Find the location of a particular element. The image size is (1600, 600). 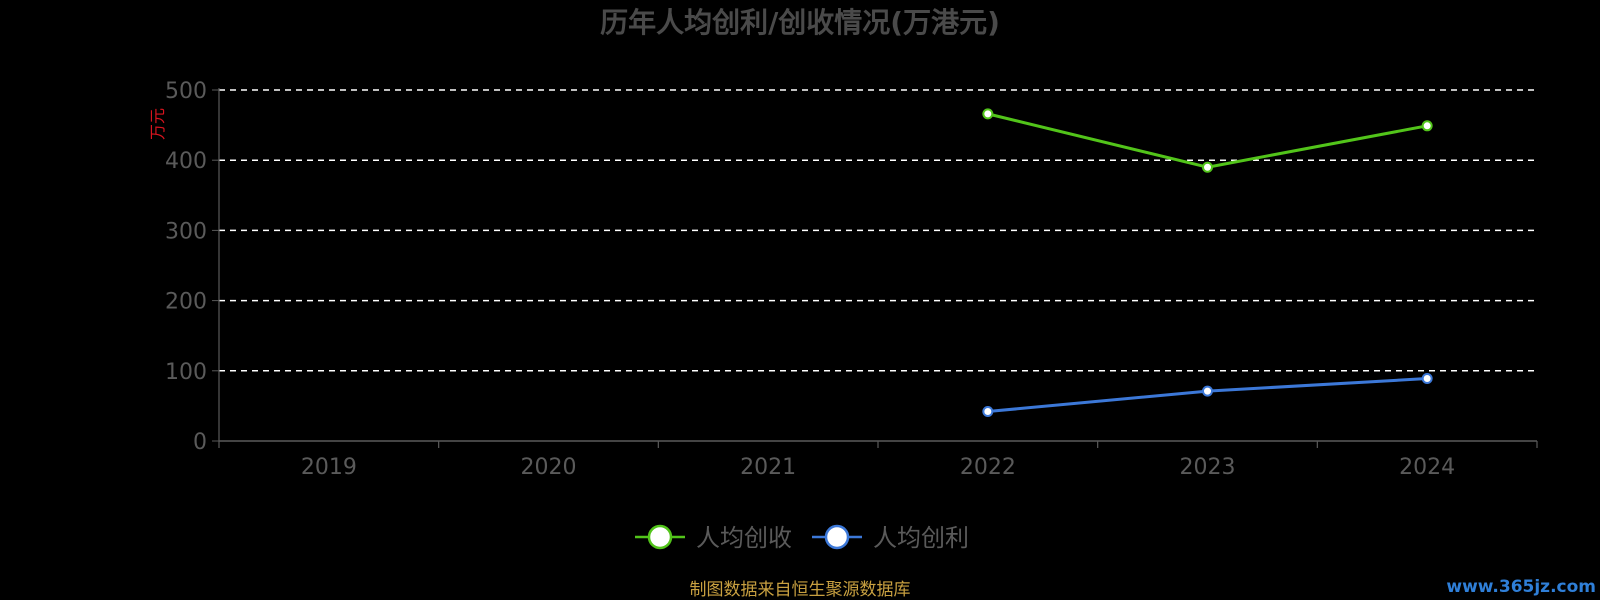

y-tick-label: 300 is located at coordinates (186, 231).